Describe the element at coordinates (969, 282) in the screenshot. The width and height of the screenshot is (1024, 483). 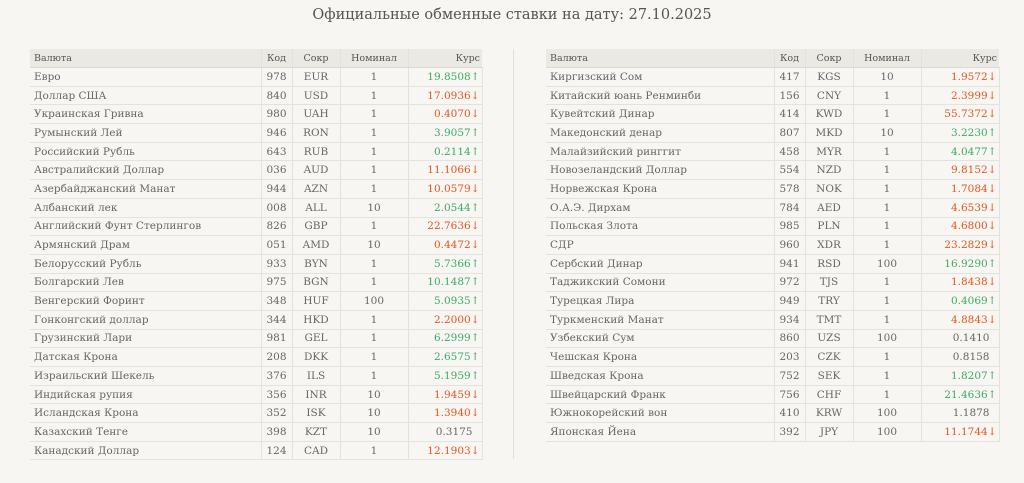
I see `rate-value: 1.8438` at that location.